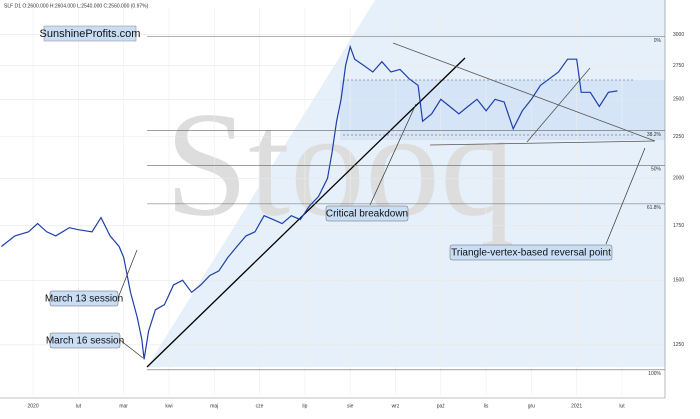 The height and width of the screenshot is (419, 700). What do you see at coordinates (531, 406) in the screenshot?
I see `x-tick-label: gru` at bounding box center [531, 406].